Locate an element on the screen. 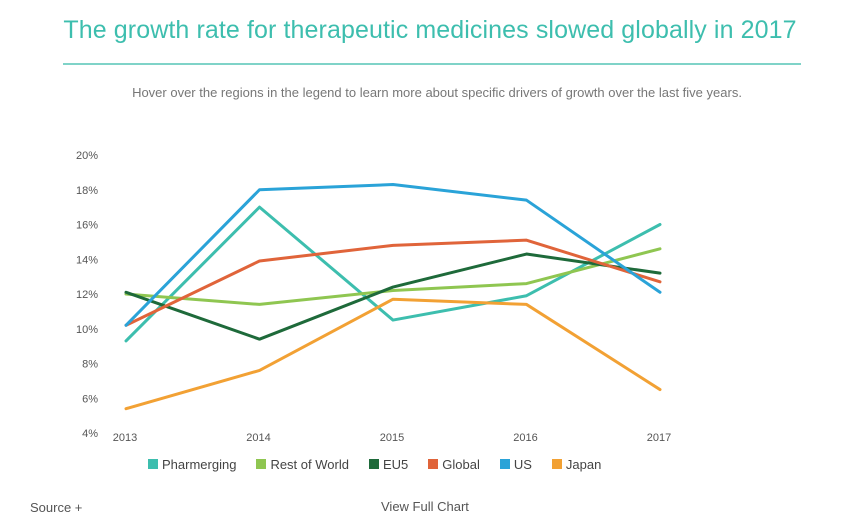 This screenshot has height=526, width=860. legend-label: Pharmerging is located at coordinates (199, 464).